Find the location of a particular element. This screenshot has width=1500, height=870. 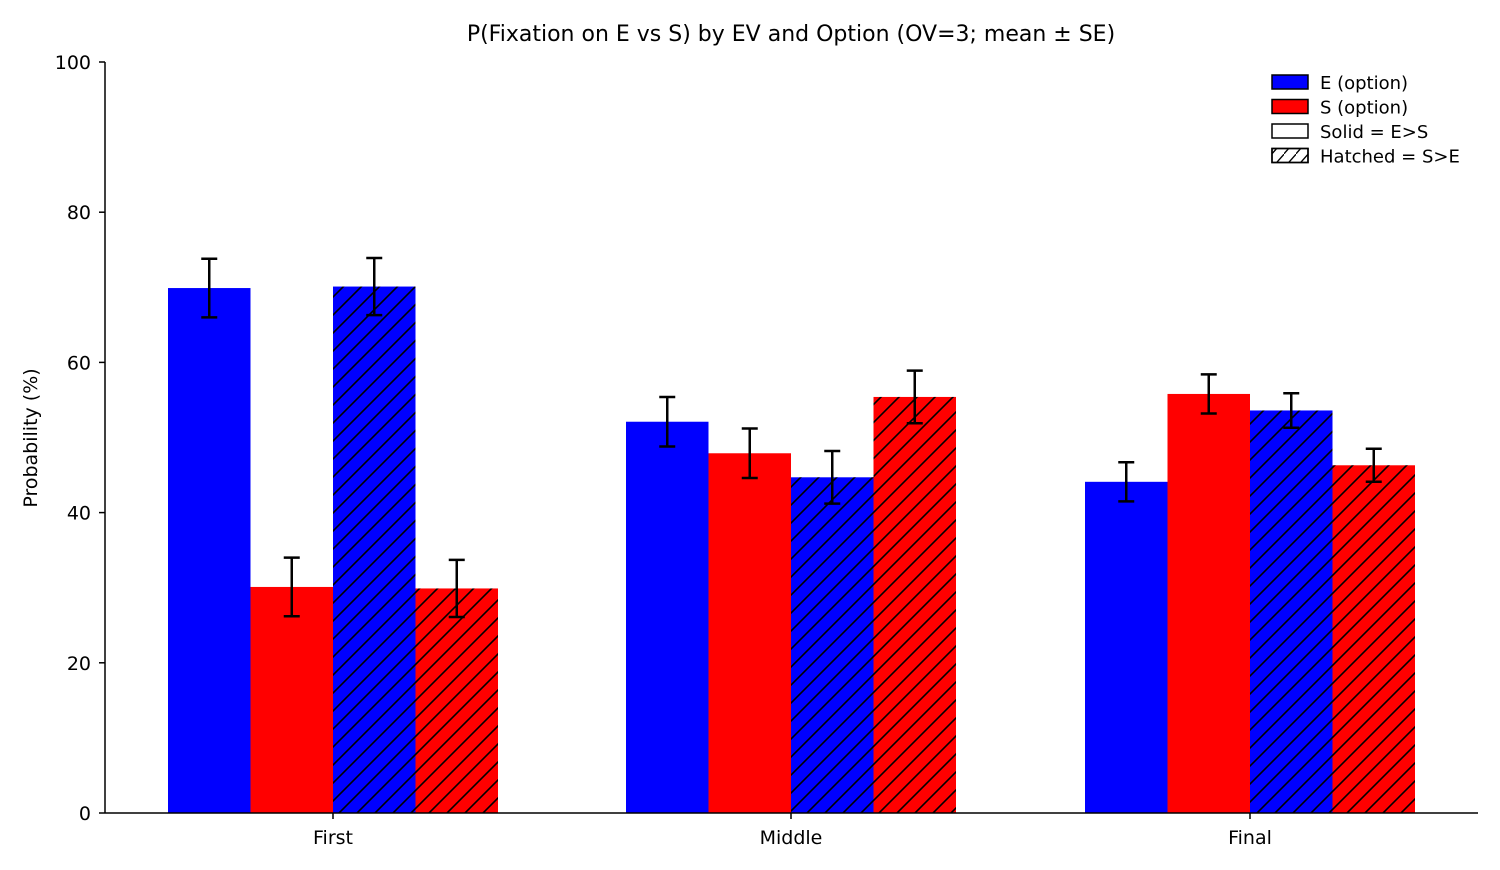

y-tick-label: 40 is located at coordinates (79, 514).